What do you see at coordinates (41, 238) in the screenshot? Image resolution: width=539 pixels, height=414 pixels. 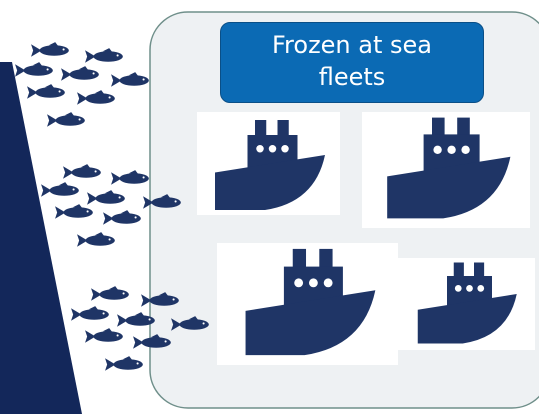 I see `dark-wedge` at bounding box center [41, 238].